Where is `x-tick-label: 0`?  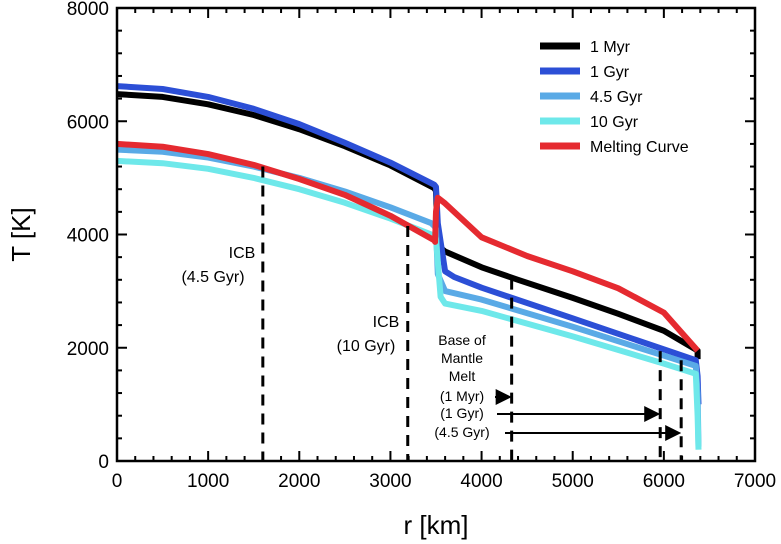
x-tick-label: 0 is located at coordinates (117, 481).